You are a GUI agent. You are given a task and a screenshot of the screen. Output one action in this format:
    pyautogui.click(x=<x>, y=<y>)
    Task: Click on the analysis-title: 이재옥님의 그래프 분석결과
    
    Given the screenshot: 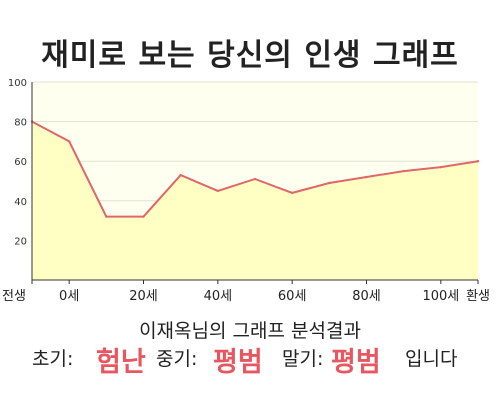 What is the action you would take?
    pyautogui.click(x=250, y=331)
    